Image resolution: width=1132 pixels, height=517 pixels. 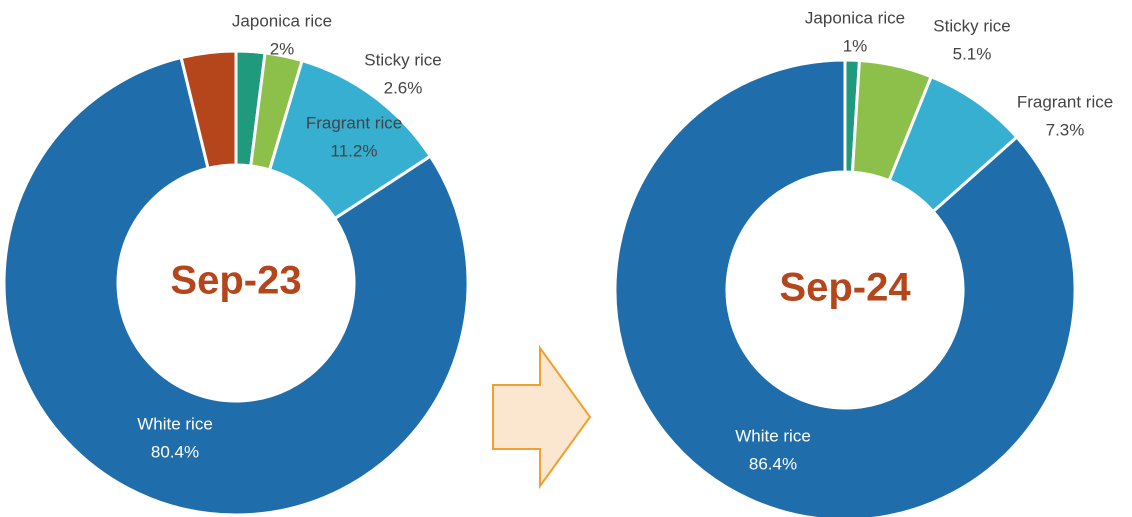 I want to click on value-label: 1%, so click(x=855, y=45).